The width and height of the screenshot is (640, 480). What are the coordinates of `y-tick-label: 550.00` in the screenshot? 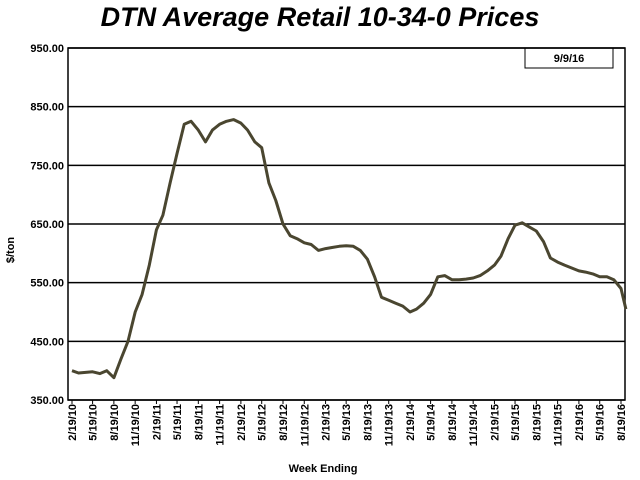 It's located at (47, 284).